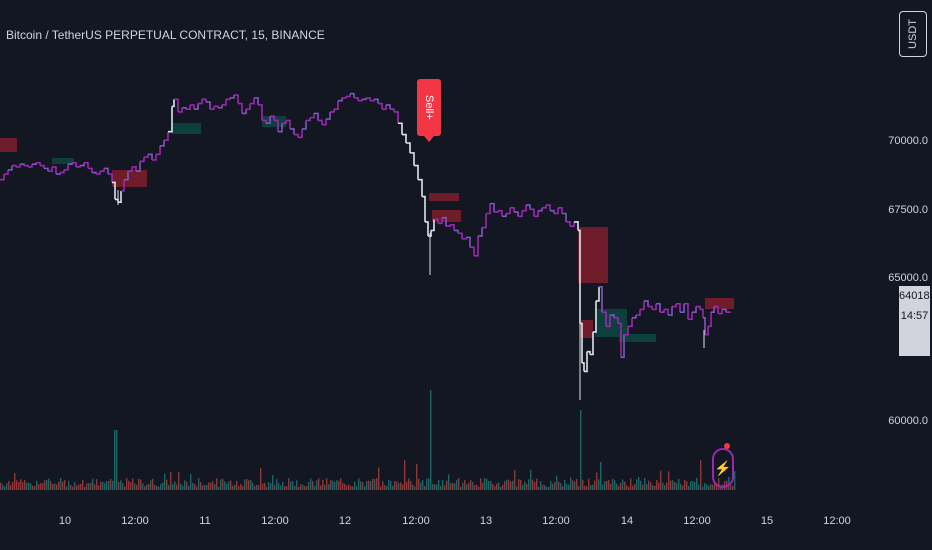 This screenshot has height=550, width=932. What do you see at coordinates (637, 338) in the screenshot?
I see `demand-zone` at bounding box center [637, 338].